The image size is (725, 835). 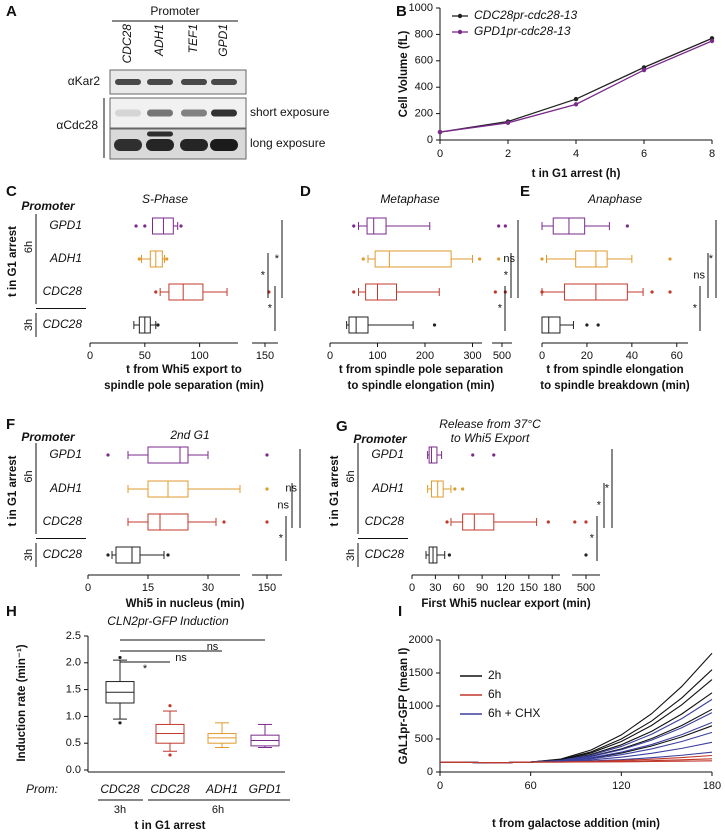 What do you see at coordinates (73, 770) in the screenshot?
I see `y-tick-label: 0.0` at bounding box center [73, 770].